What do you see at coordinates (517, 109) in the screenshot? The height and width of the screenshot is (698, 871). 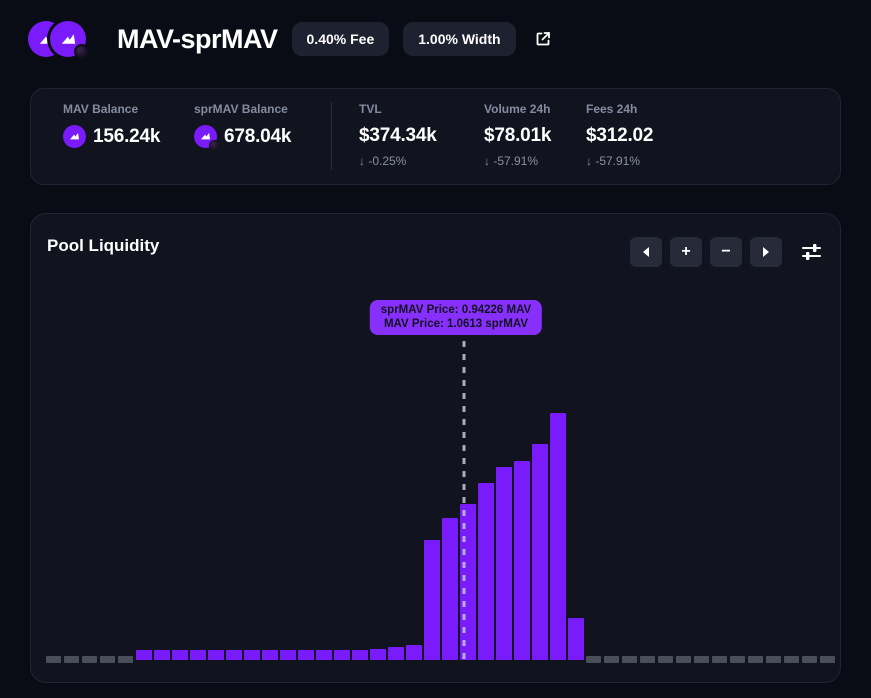 I see `stat-label: Volume 24h` at bounding box center [517, 109].